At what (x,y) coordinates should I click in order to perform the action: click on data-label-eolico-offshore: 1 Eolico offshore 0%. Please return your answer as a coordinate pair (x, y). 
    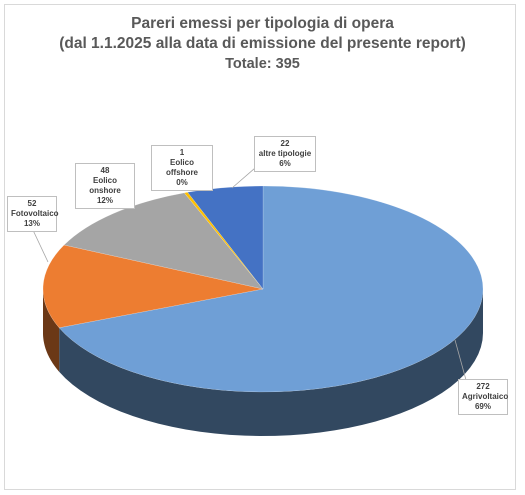
    Looking at the image, I should click on (182, 168).